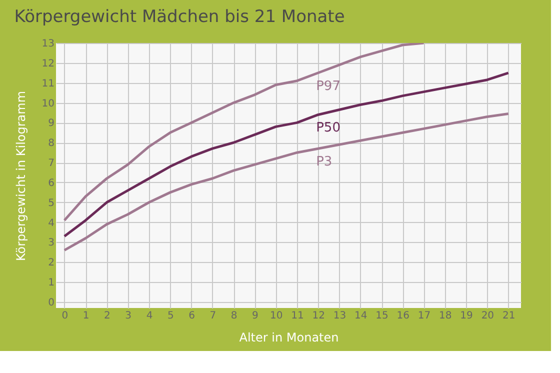  Describe the element at coordinates (213, 316) in the screenshot. I see `x-tick-label: 7` at that location.